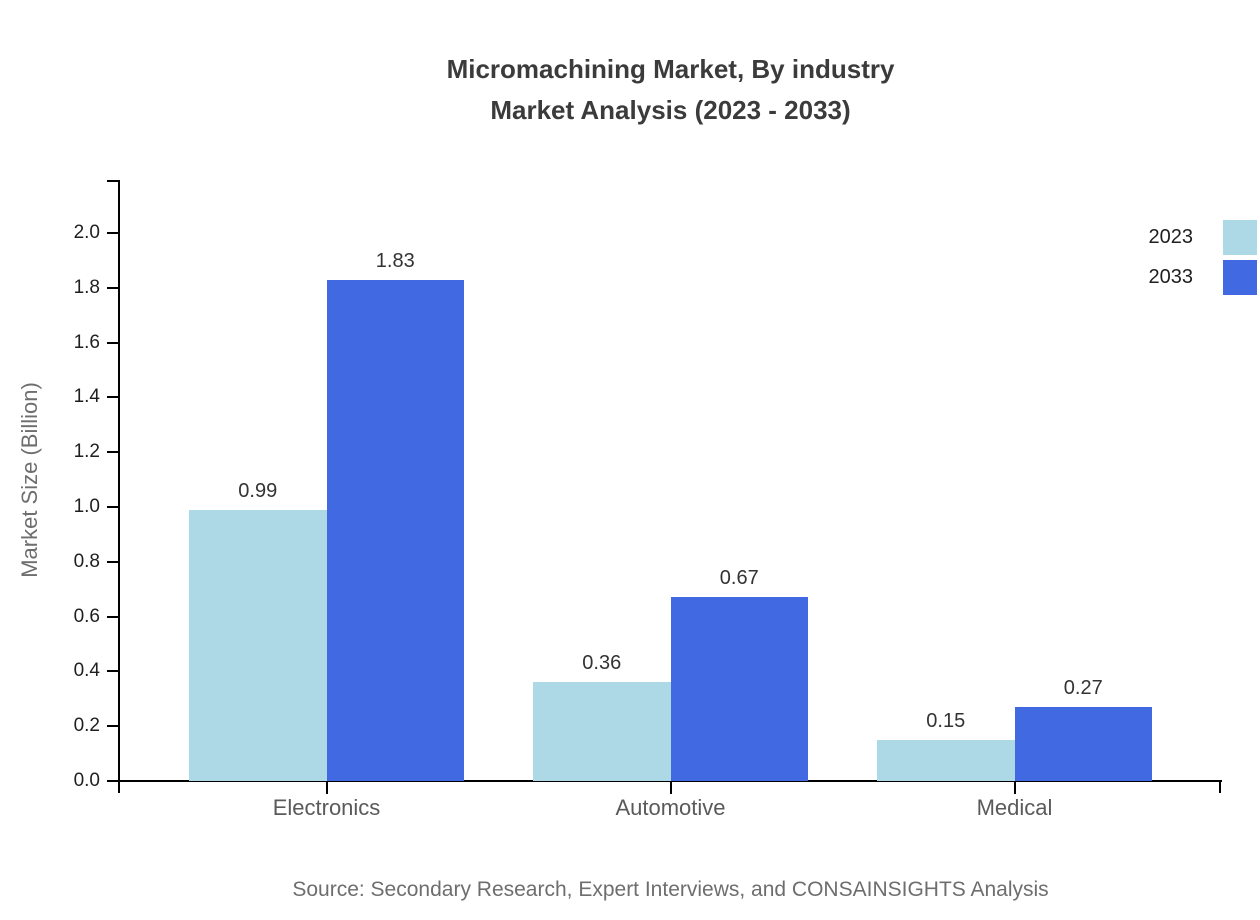 The image size is (1260, 920). Describe the element at coordinates (86, 616) in the screenshot. I see `y-tick-label: 0.6` at that location.